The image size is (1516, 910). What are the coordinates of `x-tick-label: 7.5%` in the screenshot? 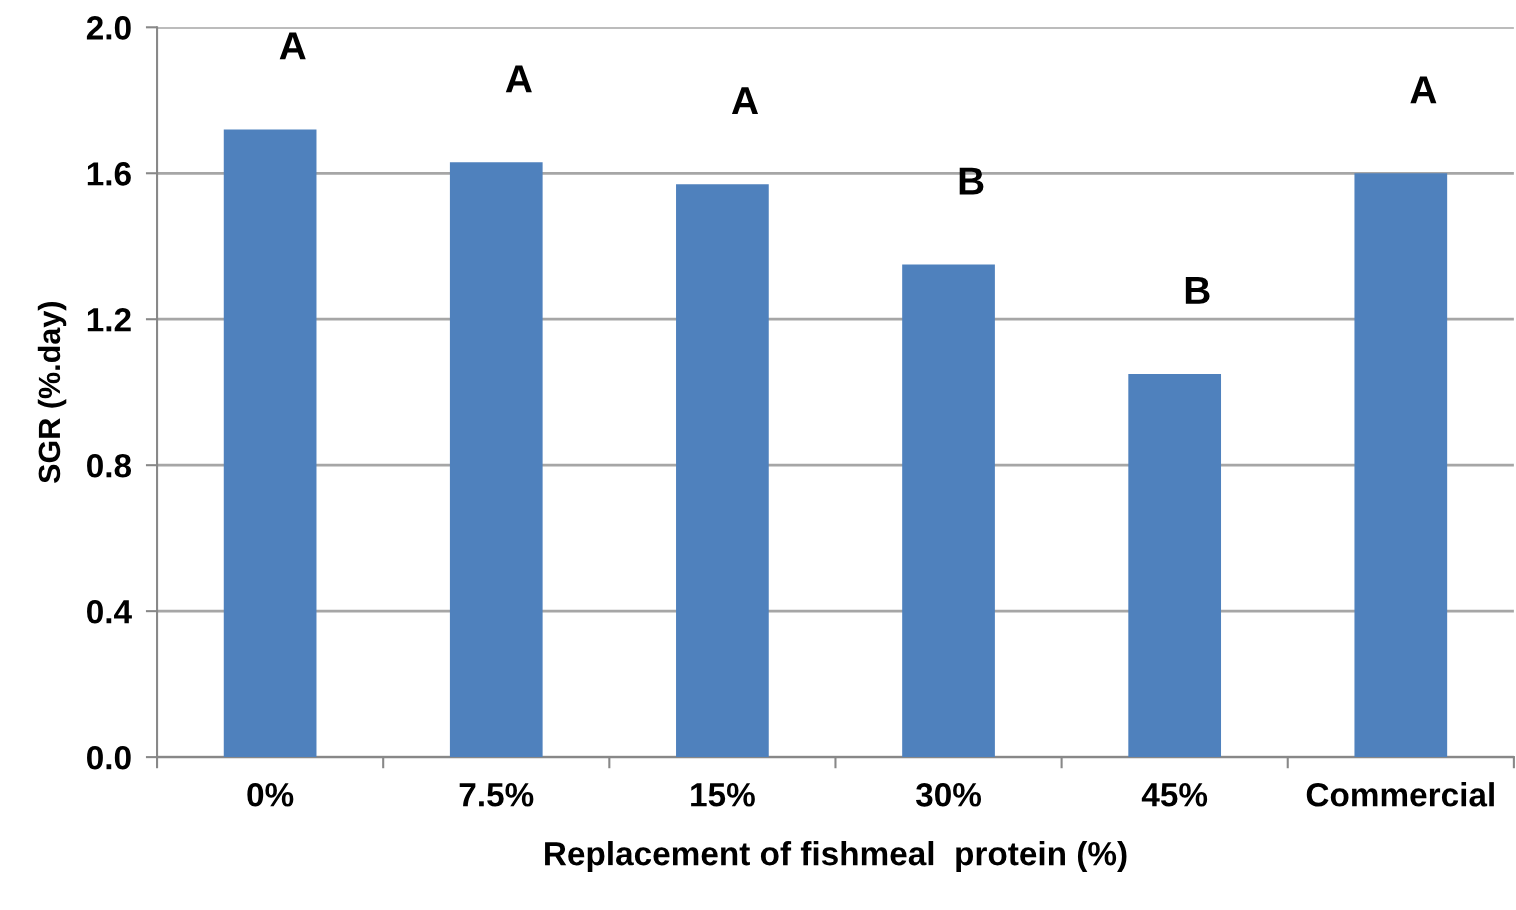 It's located at (496, 795).